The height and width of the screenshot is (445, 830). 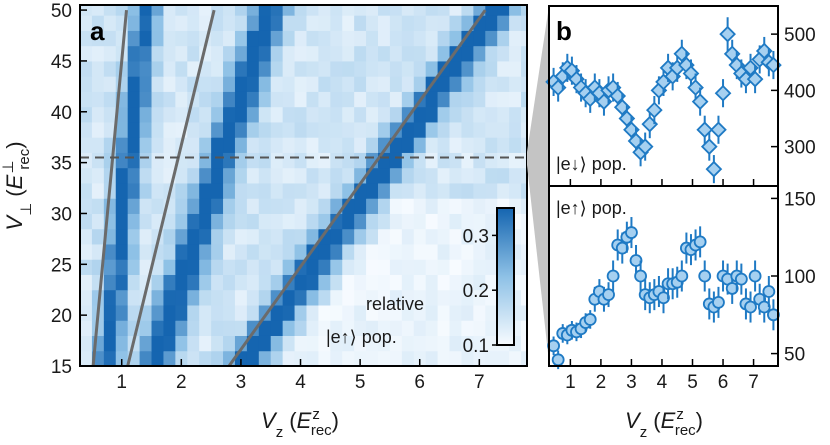 What do you see at coordinates (753, 382) in the screenshot?
I see `x-tick-label: 7` at bounding box center [753, 382].